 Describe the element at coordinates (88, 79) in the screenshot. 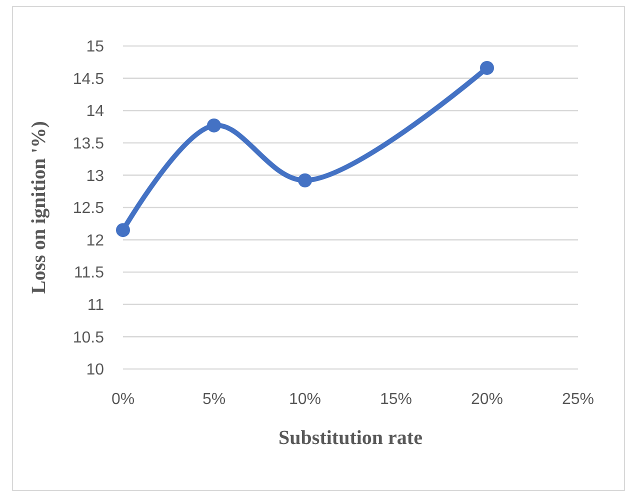

I see `y-tick-label: 14.5` at that location.